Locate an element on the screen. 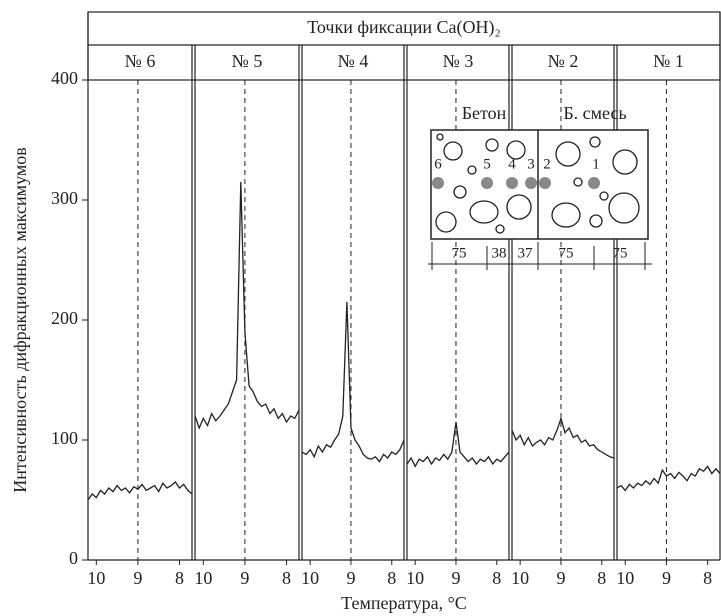  y-tick-label: 200 is located at coordinates (64, 318).